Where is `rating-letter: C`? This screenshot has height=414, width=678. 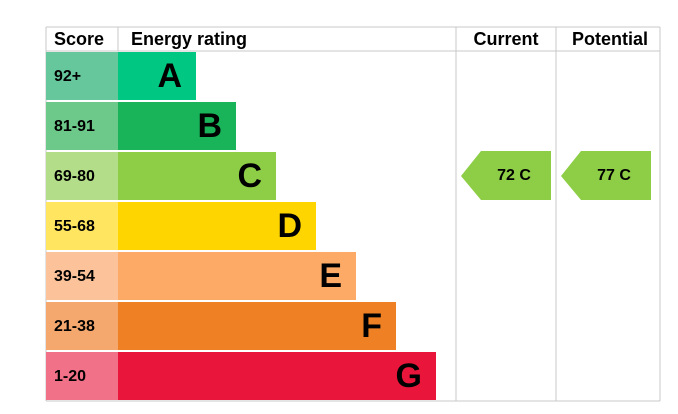
rating-letter: C is located at coordinates (249, 176).